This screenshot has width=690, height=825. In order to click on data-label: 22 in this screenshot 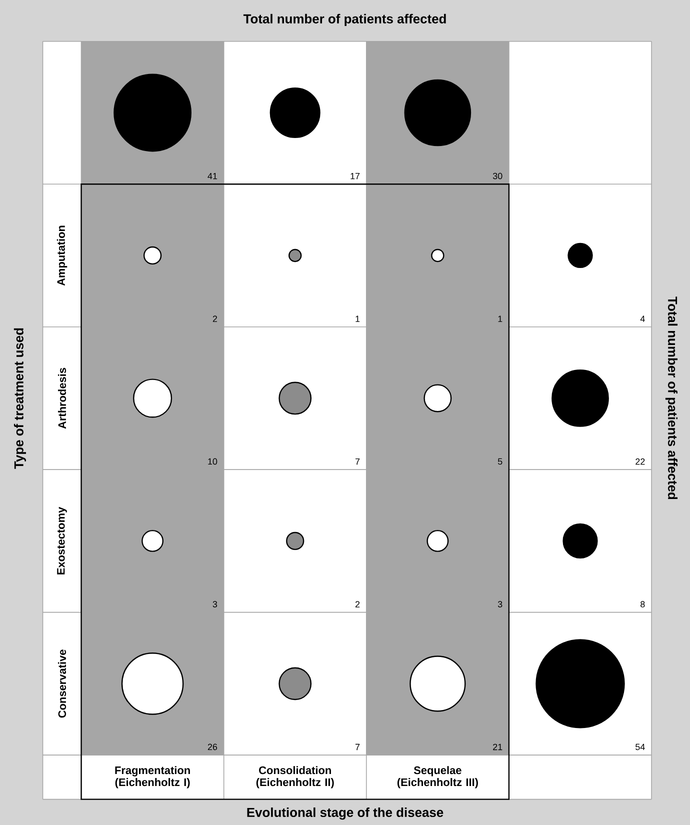, I will do `click(640, 461)`.